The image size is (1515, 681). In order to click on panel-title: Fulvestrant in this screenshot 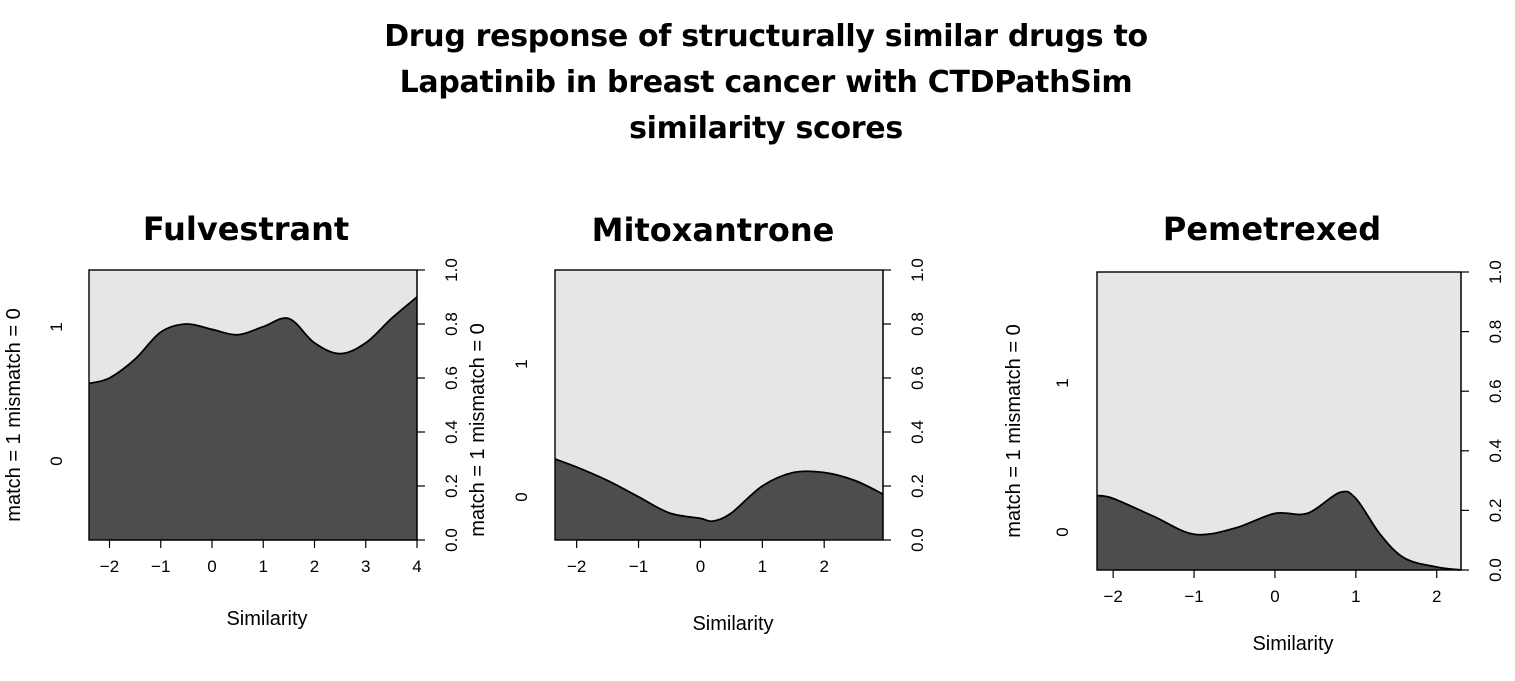, I will do `click(246, 229)`.